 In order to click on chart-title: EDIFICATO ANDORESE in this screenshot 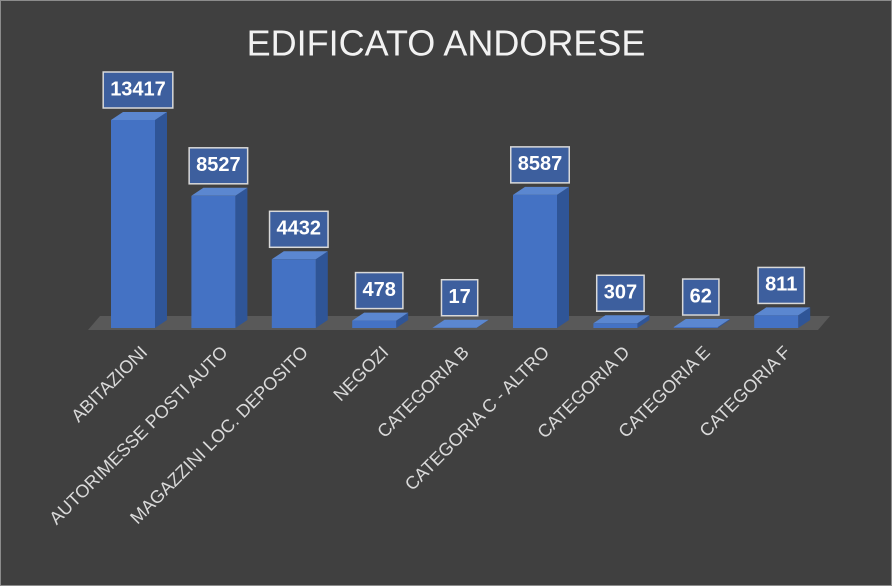, I will do `click(446, 43)`.